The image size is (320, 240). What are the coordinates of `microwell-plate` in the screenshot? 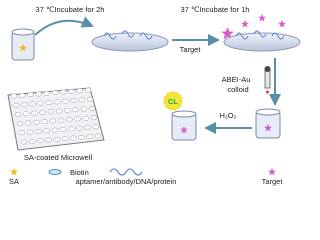 It's located at (56, 119).